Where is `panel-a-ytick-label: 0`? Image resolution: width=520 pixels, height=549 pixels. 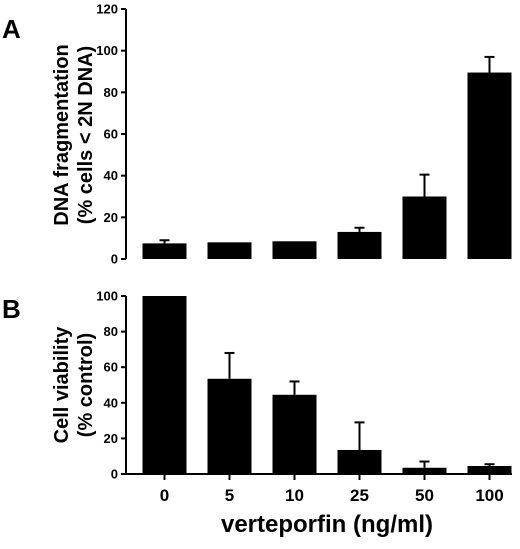
panel-a-ytick-label: 0 is located at coordinates (114, 259).